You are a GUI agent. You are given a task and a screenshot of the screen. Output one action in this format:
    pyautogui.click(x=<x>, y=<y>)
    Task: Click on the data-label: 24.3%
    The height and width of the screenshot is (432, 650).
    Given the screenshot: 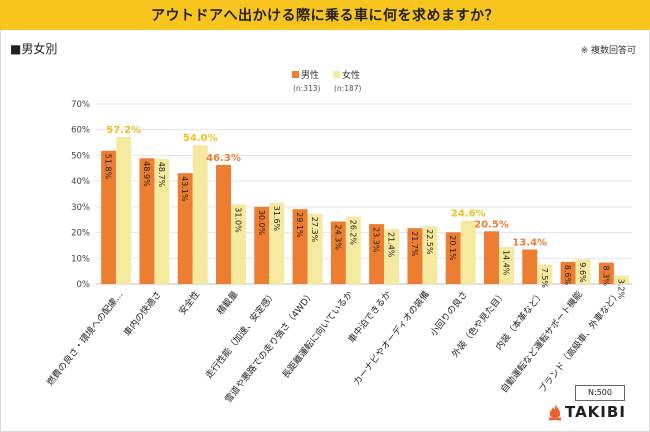 What is the action you would take?
    pyautogui.click(x=337, y=238)
    